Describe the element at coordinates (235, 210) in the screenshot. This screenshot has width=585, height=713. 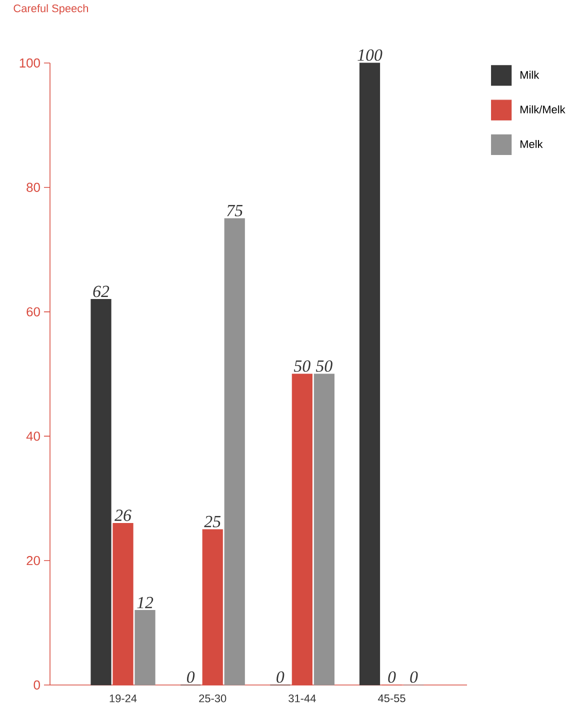
I see `data-label: 75` at that location.